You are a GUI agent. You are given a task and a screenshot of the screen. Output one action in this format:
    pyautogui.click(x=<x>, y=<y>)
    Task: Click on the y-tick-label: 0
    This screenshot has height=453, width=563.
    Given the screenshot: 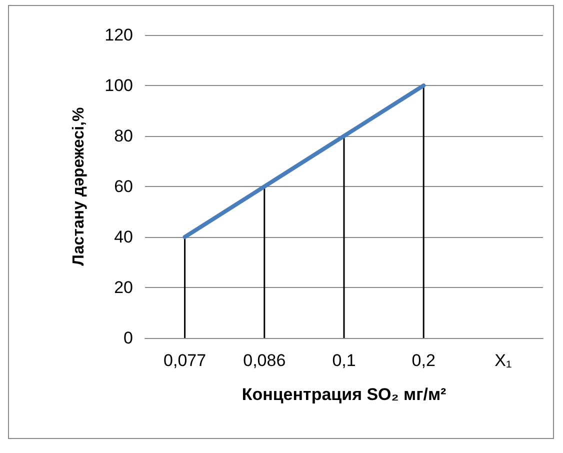 What is the action you would take?
    pyautogui.click(x=128, y=338)
    